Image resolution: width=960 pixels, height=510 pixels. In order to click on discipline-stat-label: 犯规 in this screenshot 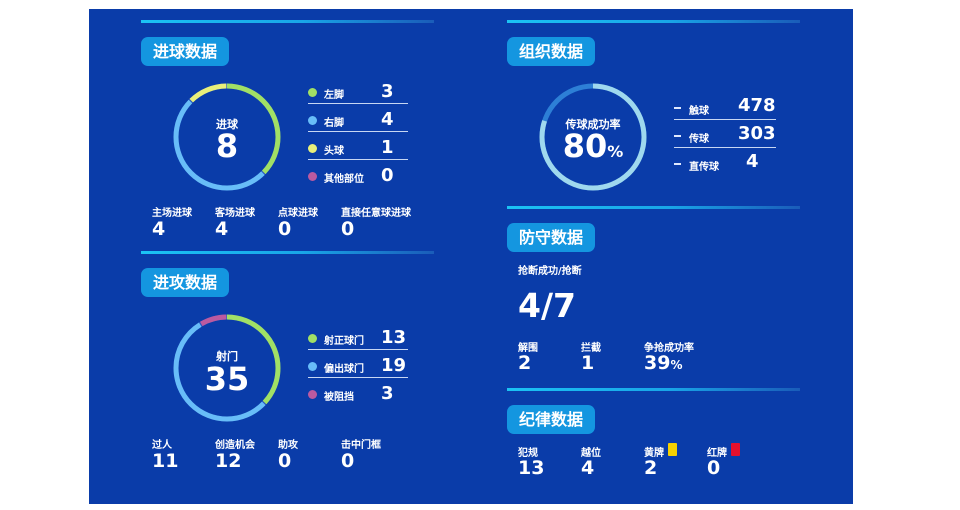, I will do `click(528, 453)`.